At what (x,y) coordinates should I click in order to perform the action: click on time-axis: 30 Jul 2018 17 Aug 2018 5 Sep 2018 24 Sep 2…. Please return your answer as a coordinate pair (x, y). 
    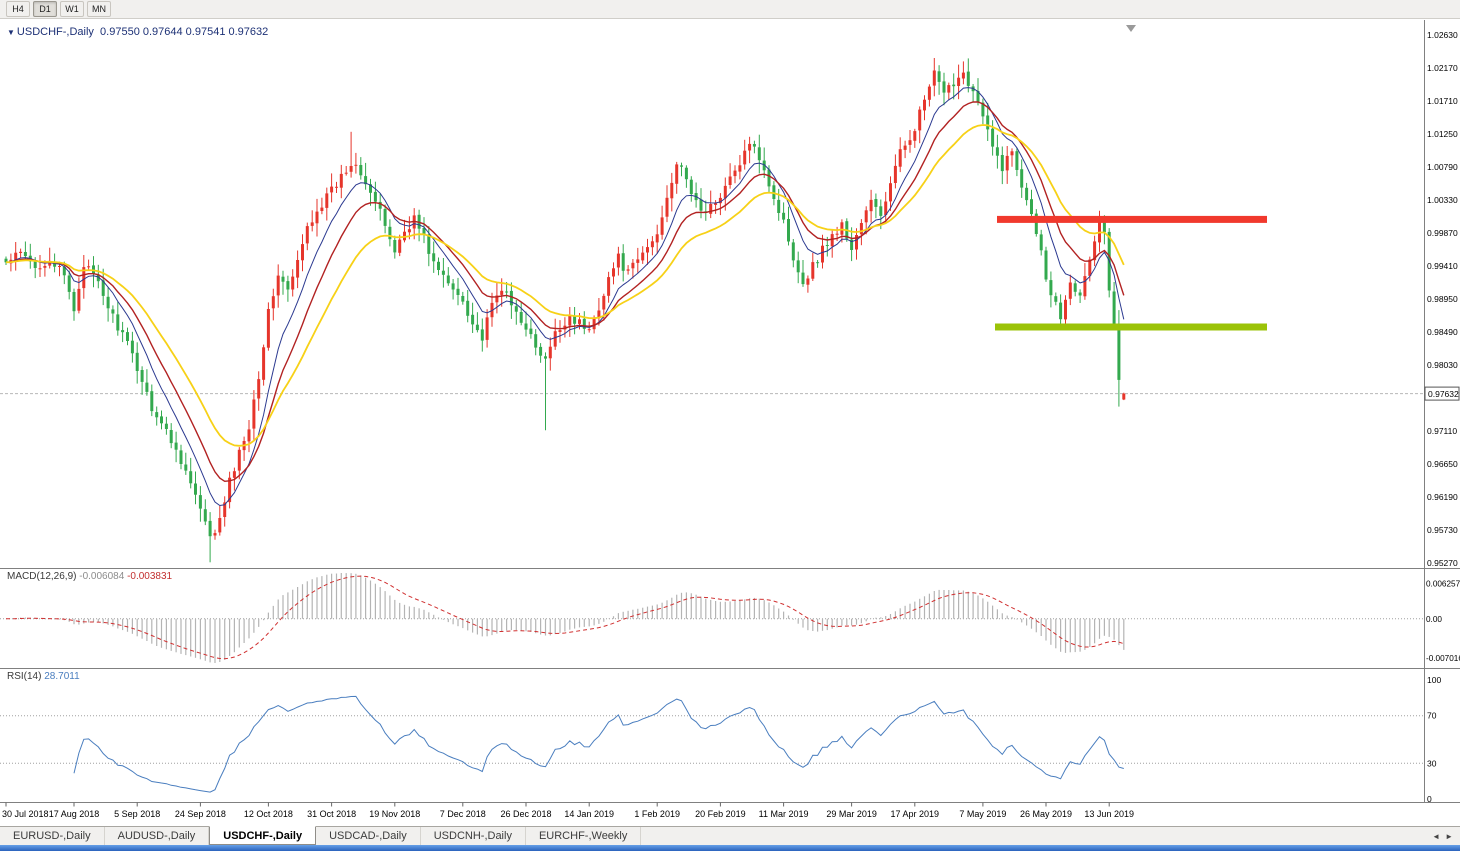
    Looking at the image, I should click on (568, 811).